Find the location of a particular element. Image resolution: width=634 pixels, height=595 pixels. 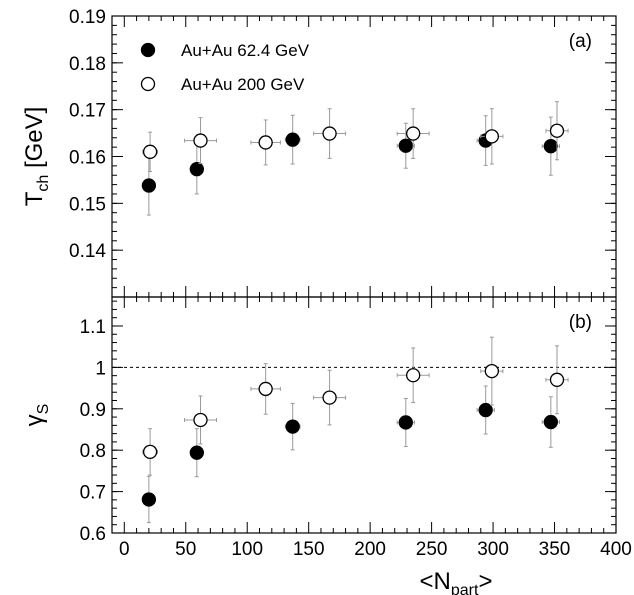

legend-label: Au+Au 62.4 GeV is located at coordinates (245, 50).